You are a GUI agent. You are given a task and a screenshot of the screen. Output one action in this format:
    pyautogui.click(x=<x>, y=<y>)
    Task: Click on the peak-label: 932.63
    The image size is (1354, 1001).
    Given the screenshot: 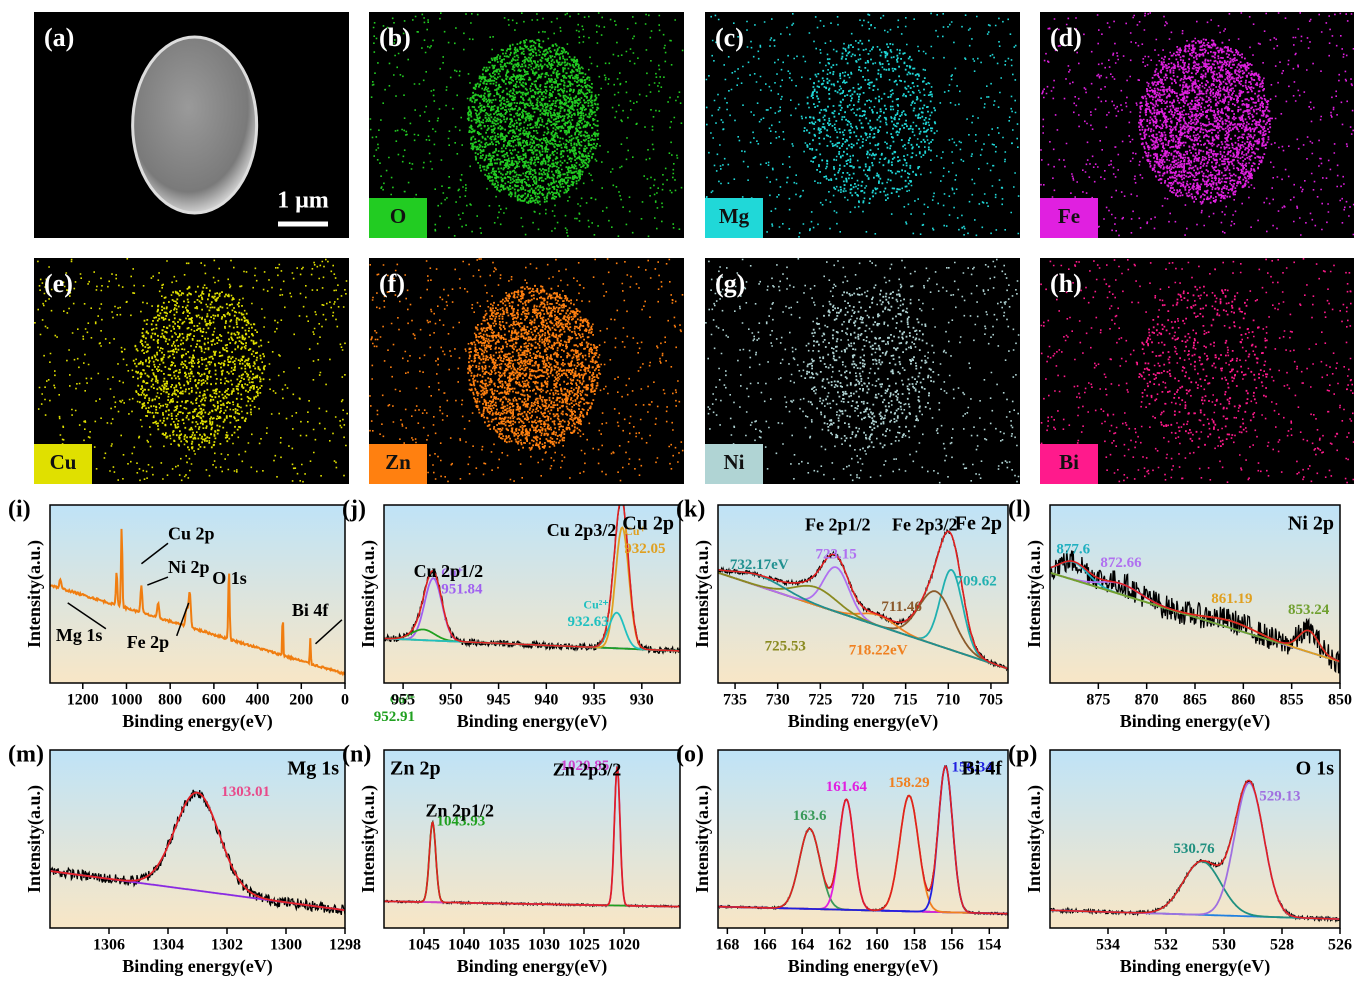 What is the action you would take?
    pyautogui.click(x=587, y=622)
    